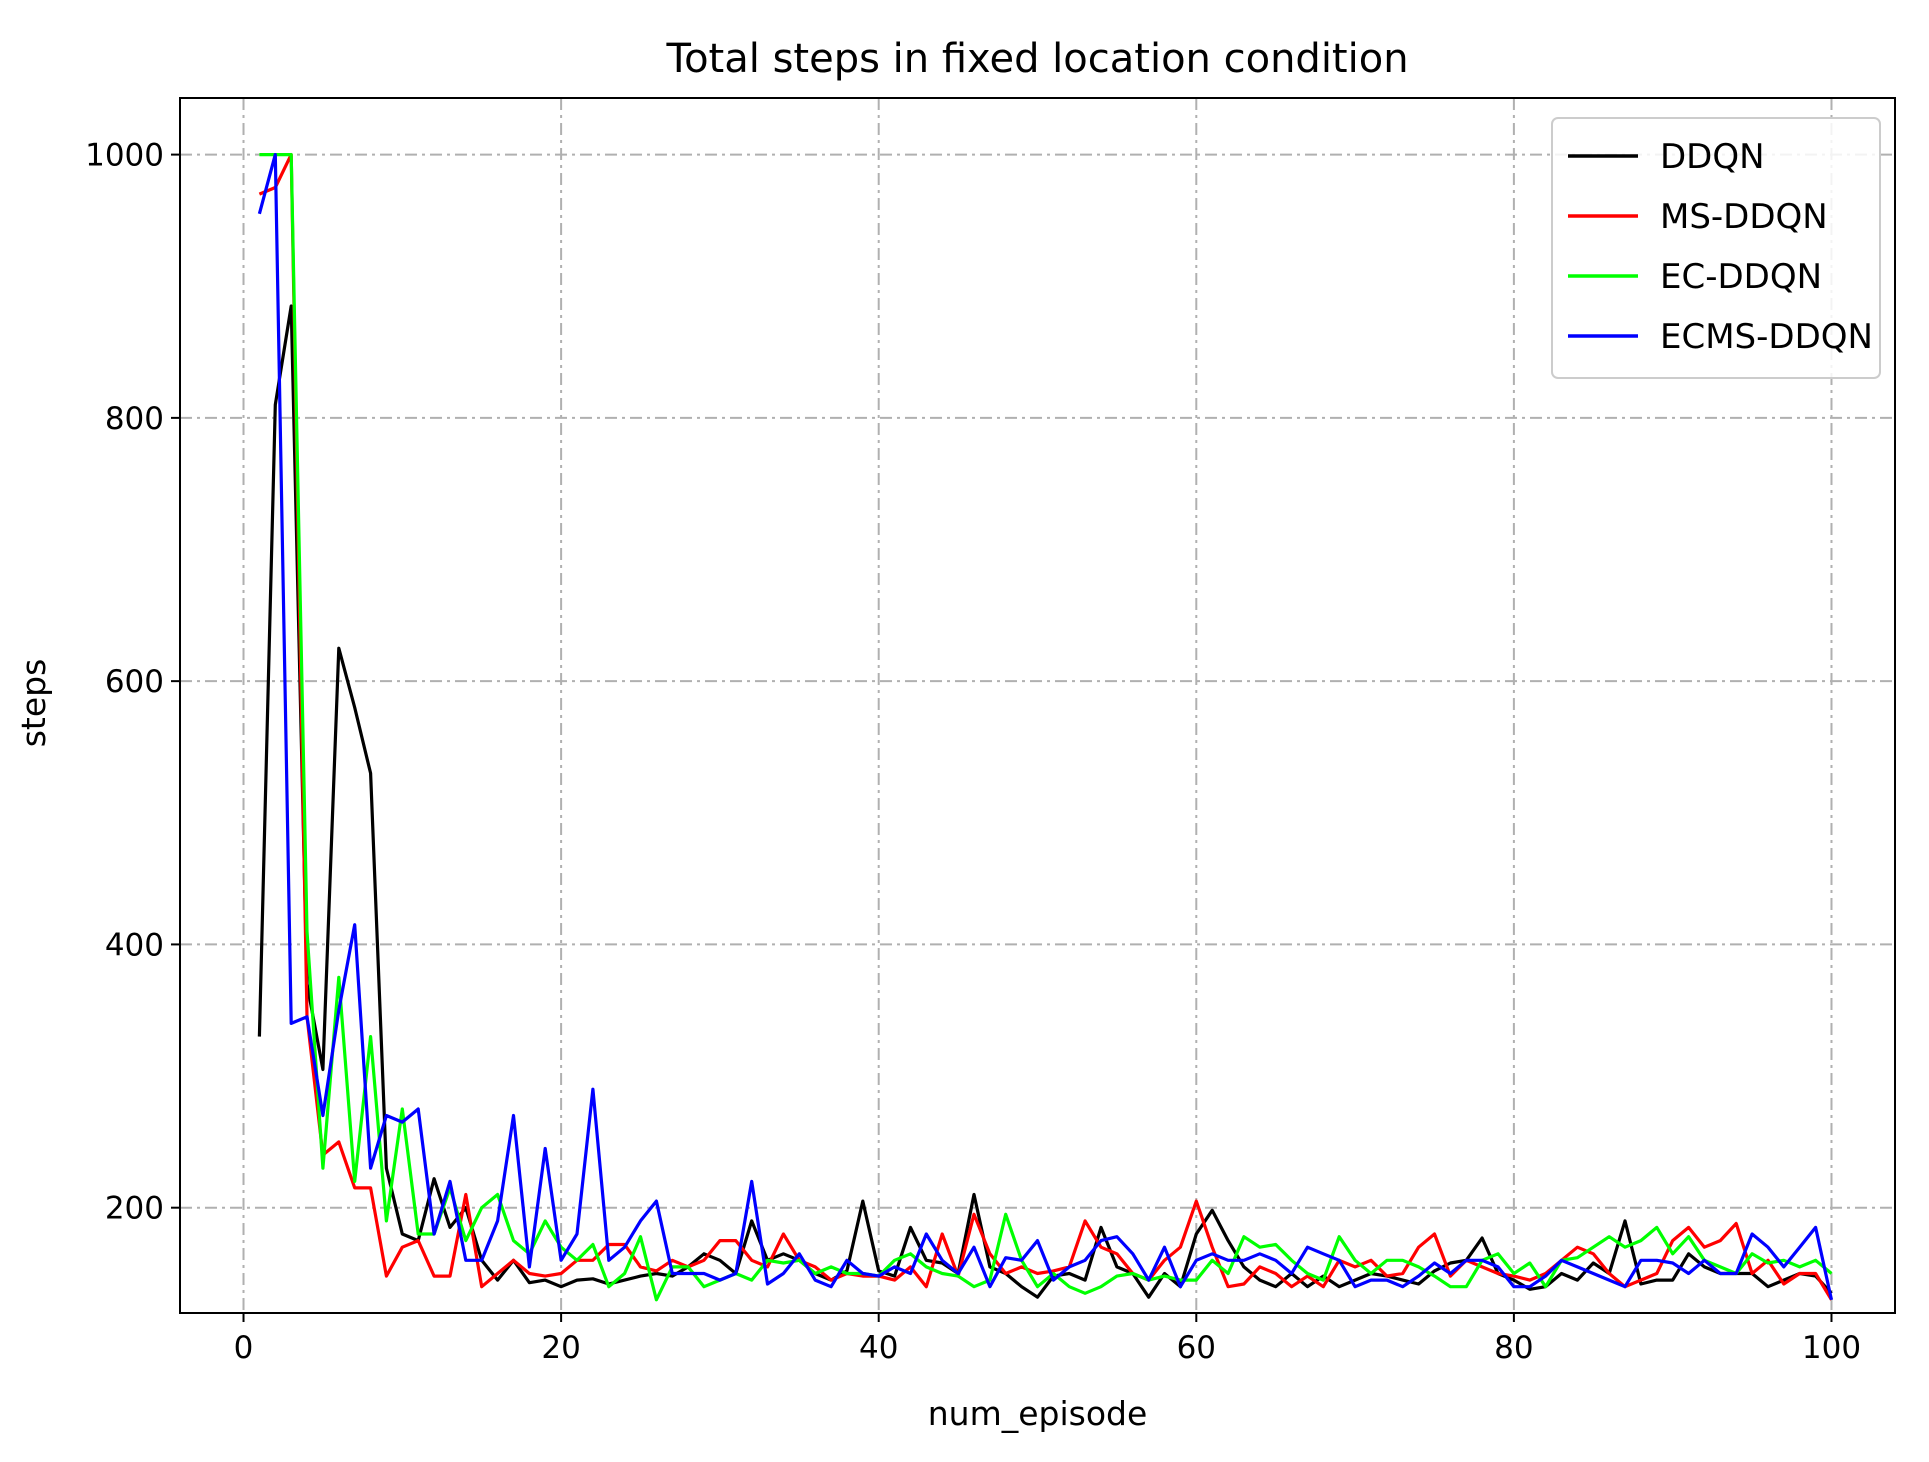  Describe the element at coordinates (33, 703) in the screenshot. I see `y-axis-label: steps` at that location.